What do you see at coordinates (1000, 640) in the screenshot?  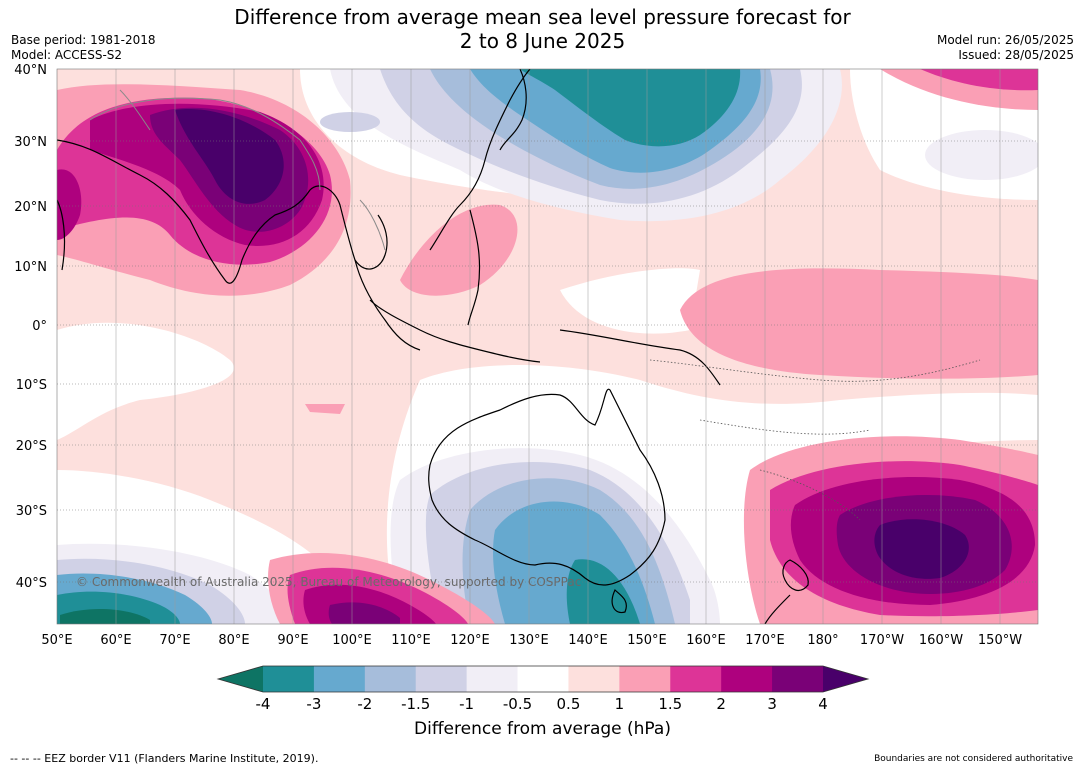 I see `lon-label-150w: 150°W` at bounding box center [1000, 640].